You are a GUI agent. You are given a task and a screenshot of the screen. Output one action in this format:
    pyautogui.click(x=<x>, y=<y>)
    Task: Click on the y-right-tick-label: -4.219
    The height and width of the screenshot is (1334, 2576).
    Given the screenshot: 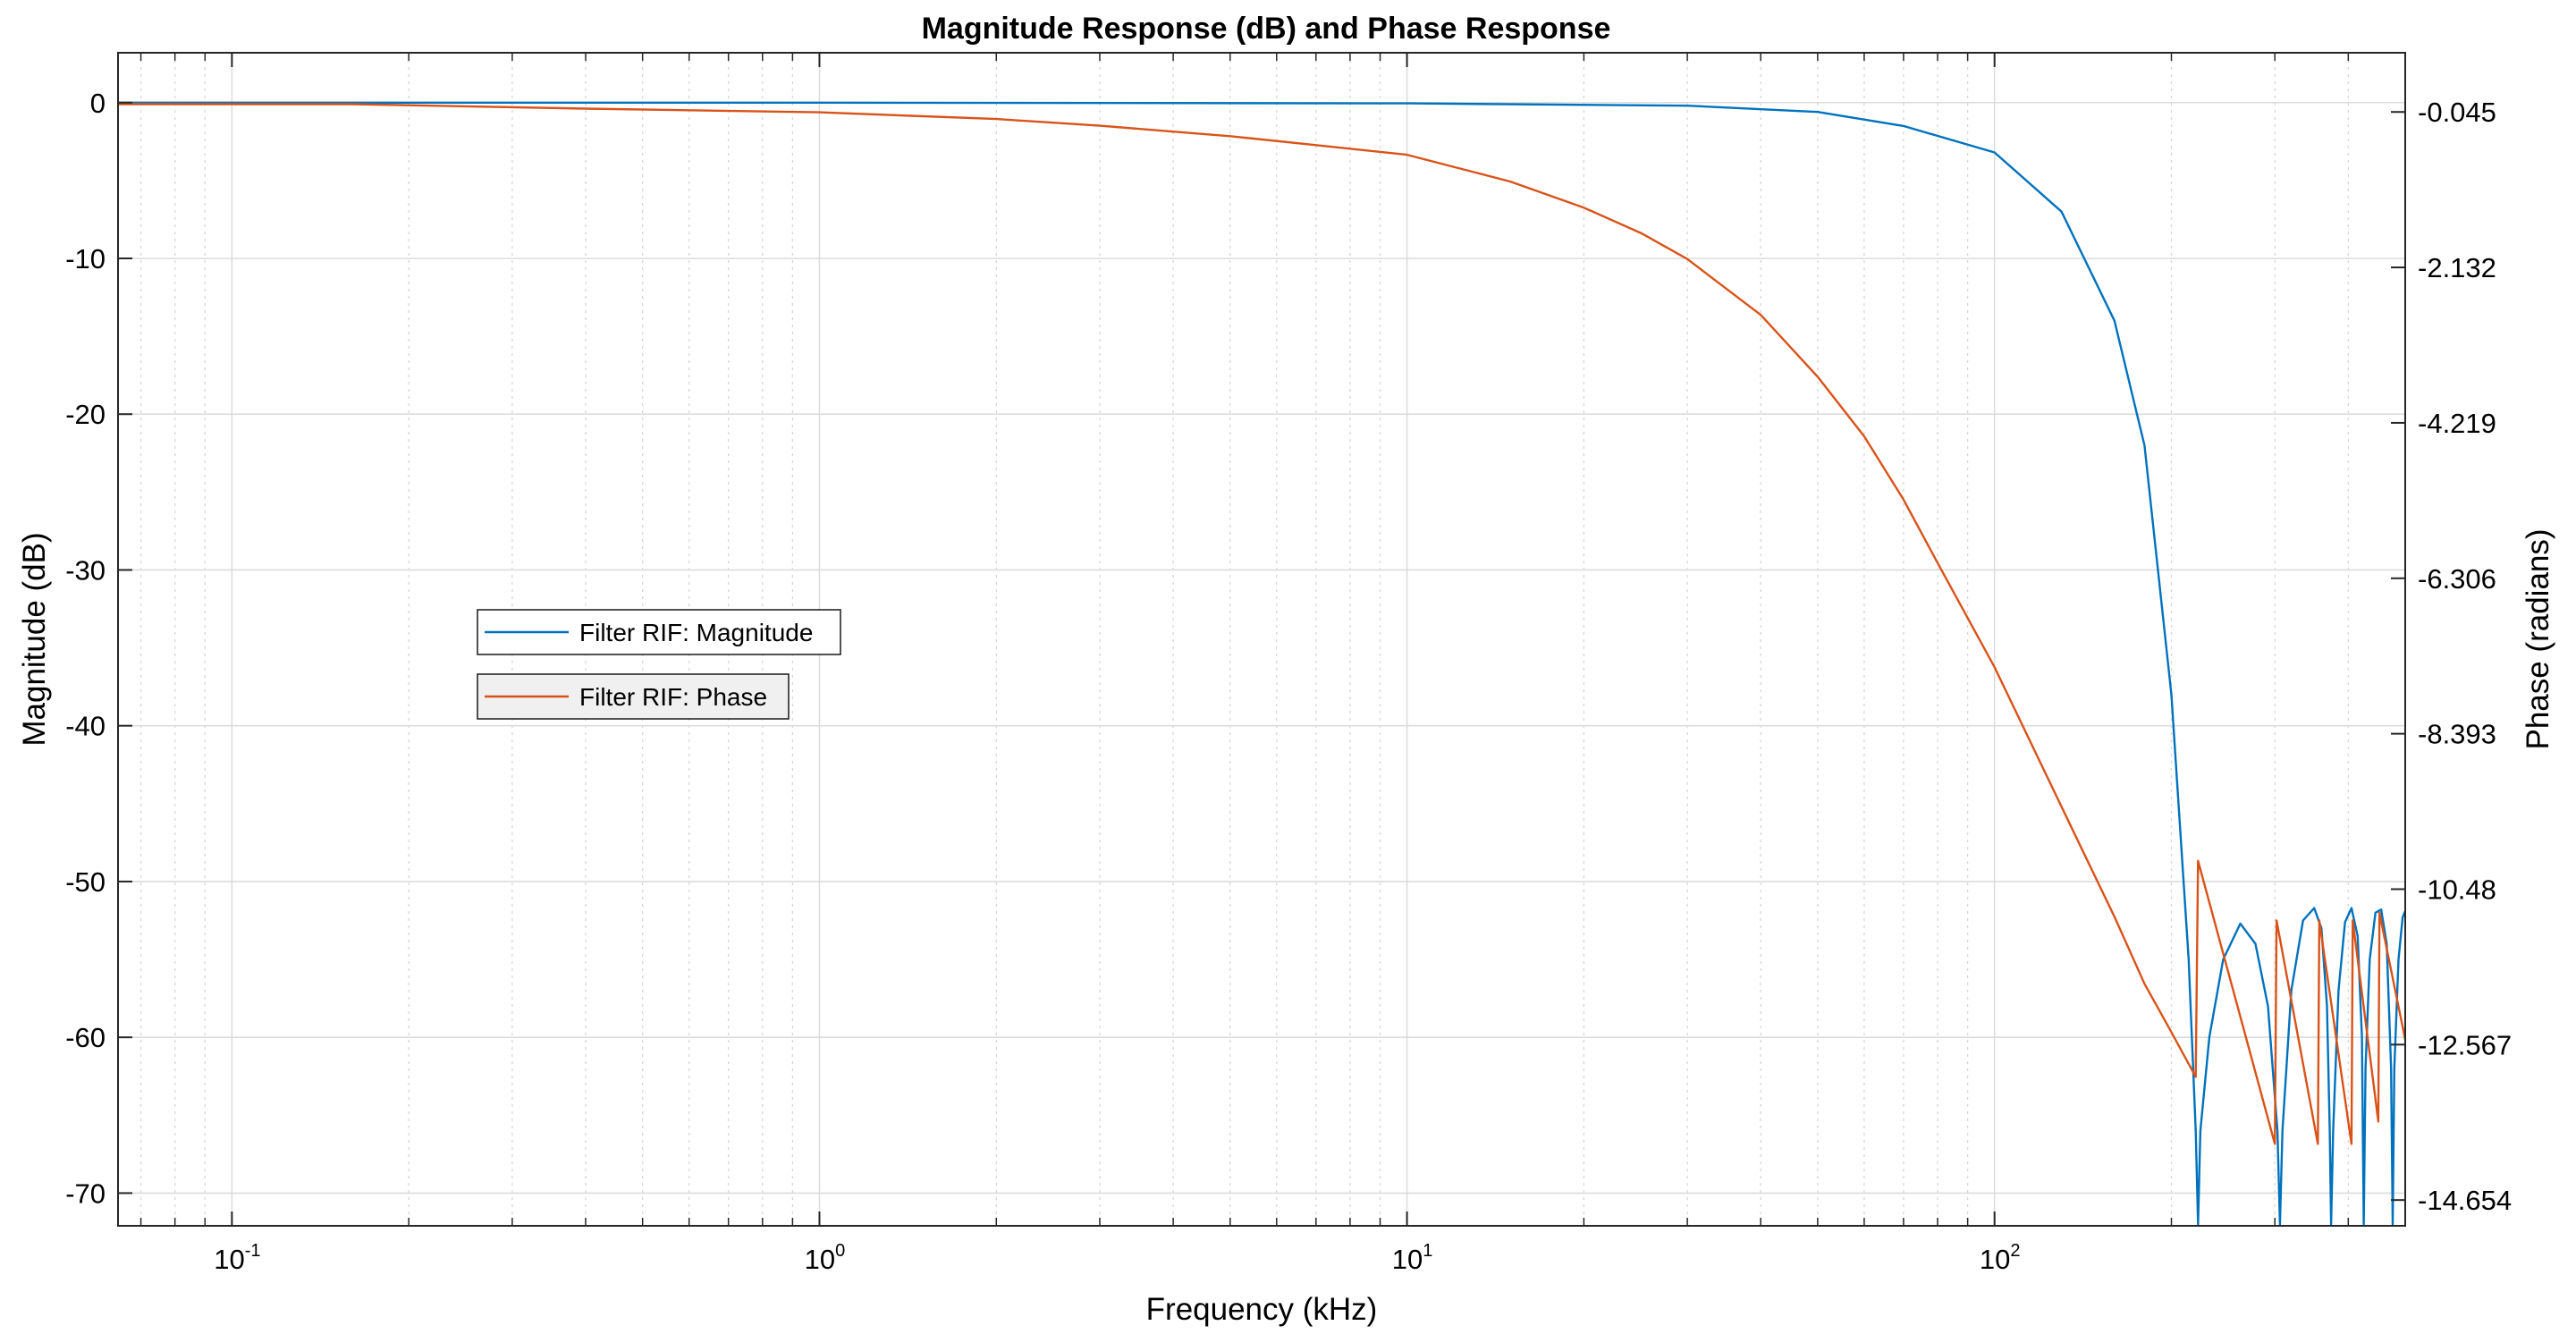 What is the action you would take?
    pyautogui.click(x=2457, y=423)
    